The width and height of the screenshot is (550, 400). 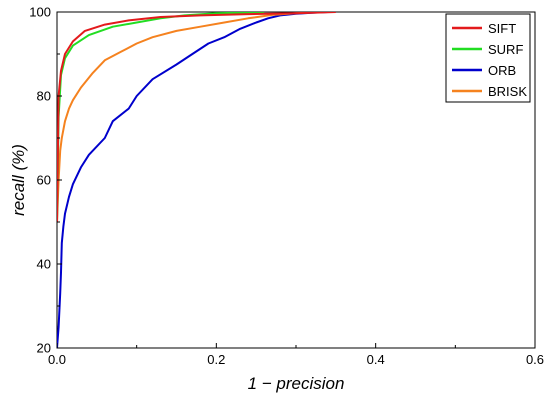 What do you see at coordinates (507, 91) in the screenshot?
I see `legend-label-brisk: BRISK` at bounding box center [507, 91].